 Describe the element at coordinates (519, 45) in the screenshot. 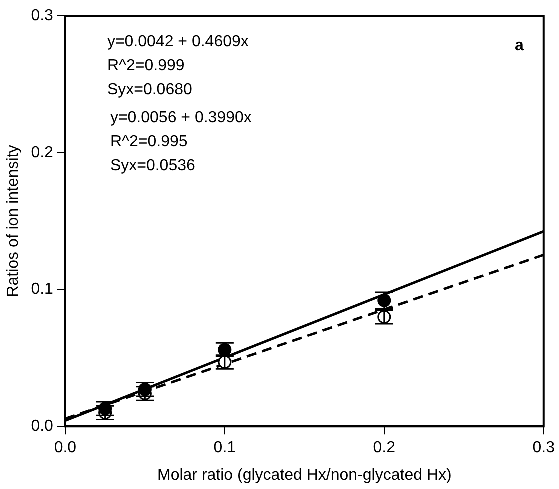

I see `annotation: a` at that location.